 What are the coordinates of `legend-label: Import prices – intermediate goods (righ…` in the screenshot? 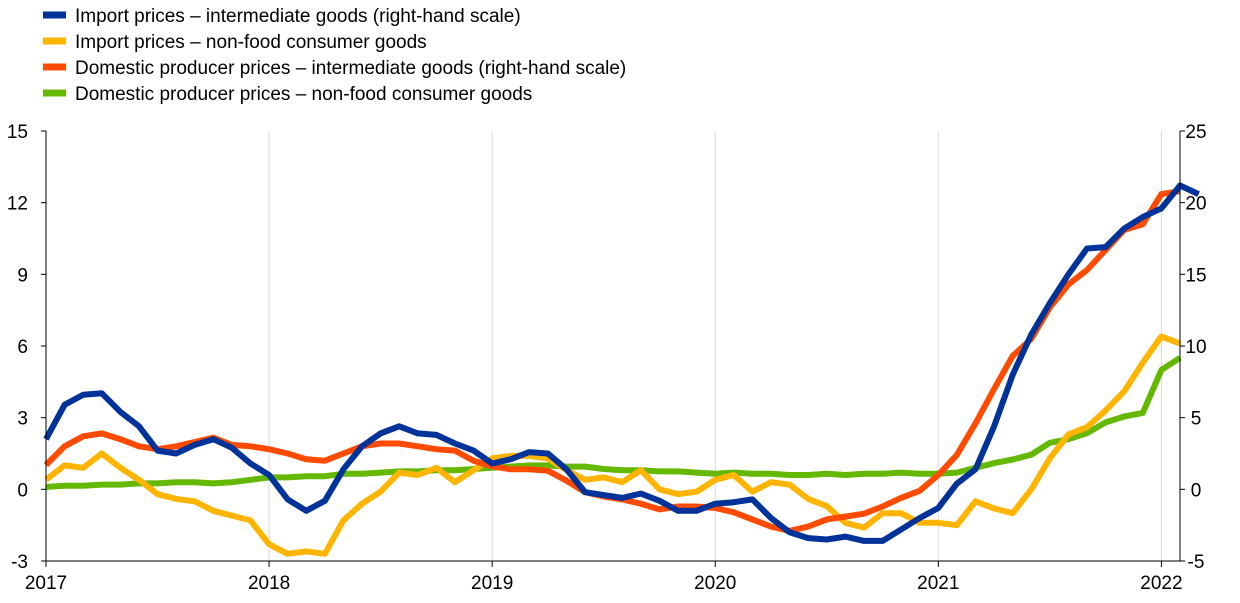 It's located at (298, 16).